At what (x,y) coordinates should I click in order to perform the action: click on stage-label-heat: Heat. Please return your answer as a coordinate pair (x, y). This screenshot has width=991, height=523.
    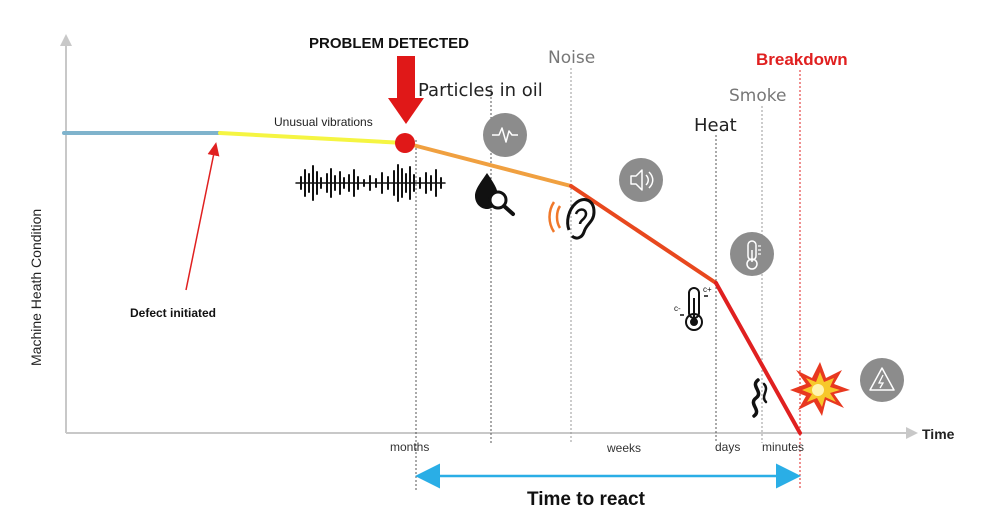
    Looking at the image, I should click on (715, 125).